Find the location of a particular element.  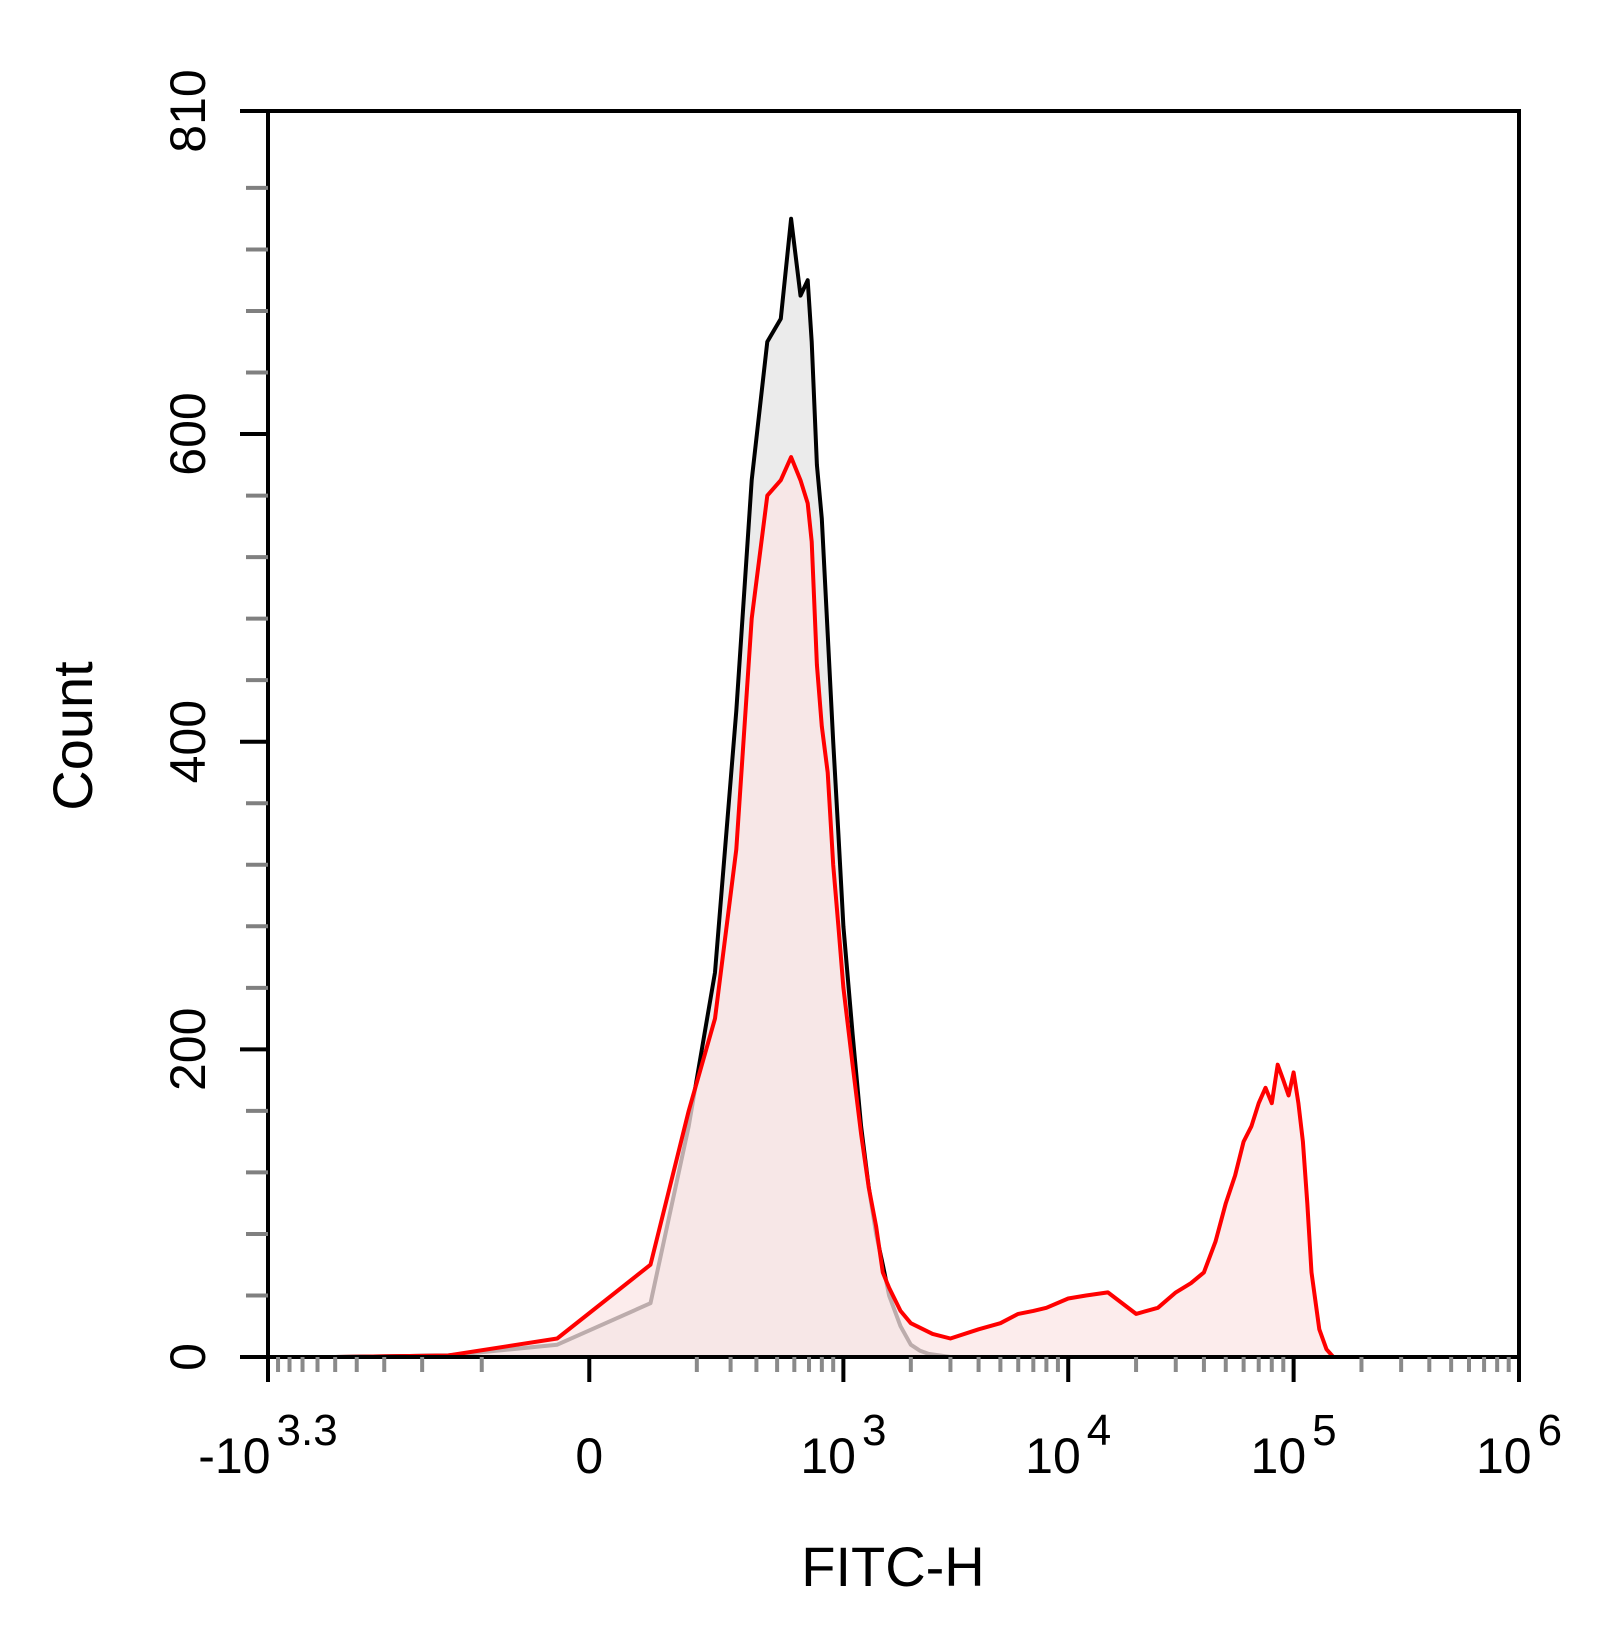

x-tick-label: 10 5 is located at coordinates (1294, 1445).